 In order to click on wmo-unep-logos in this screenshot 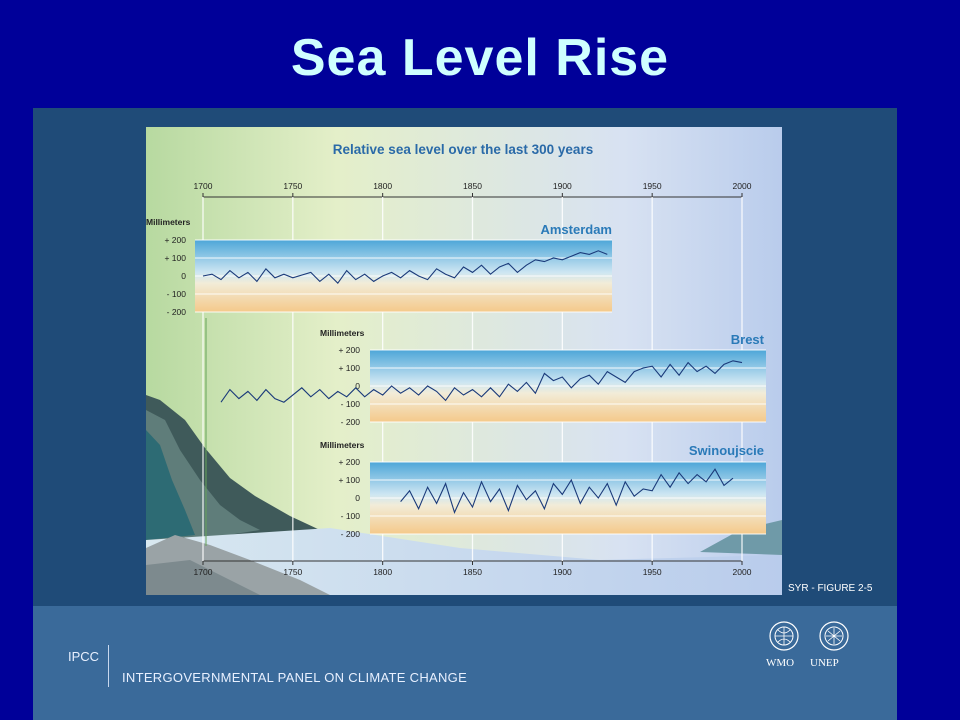, I will do `click(809, 636)`.